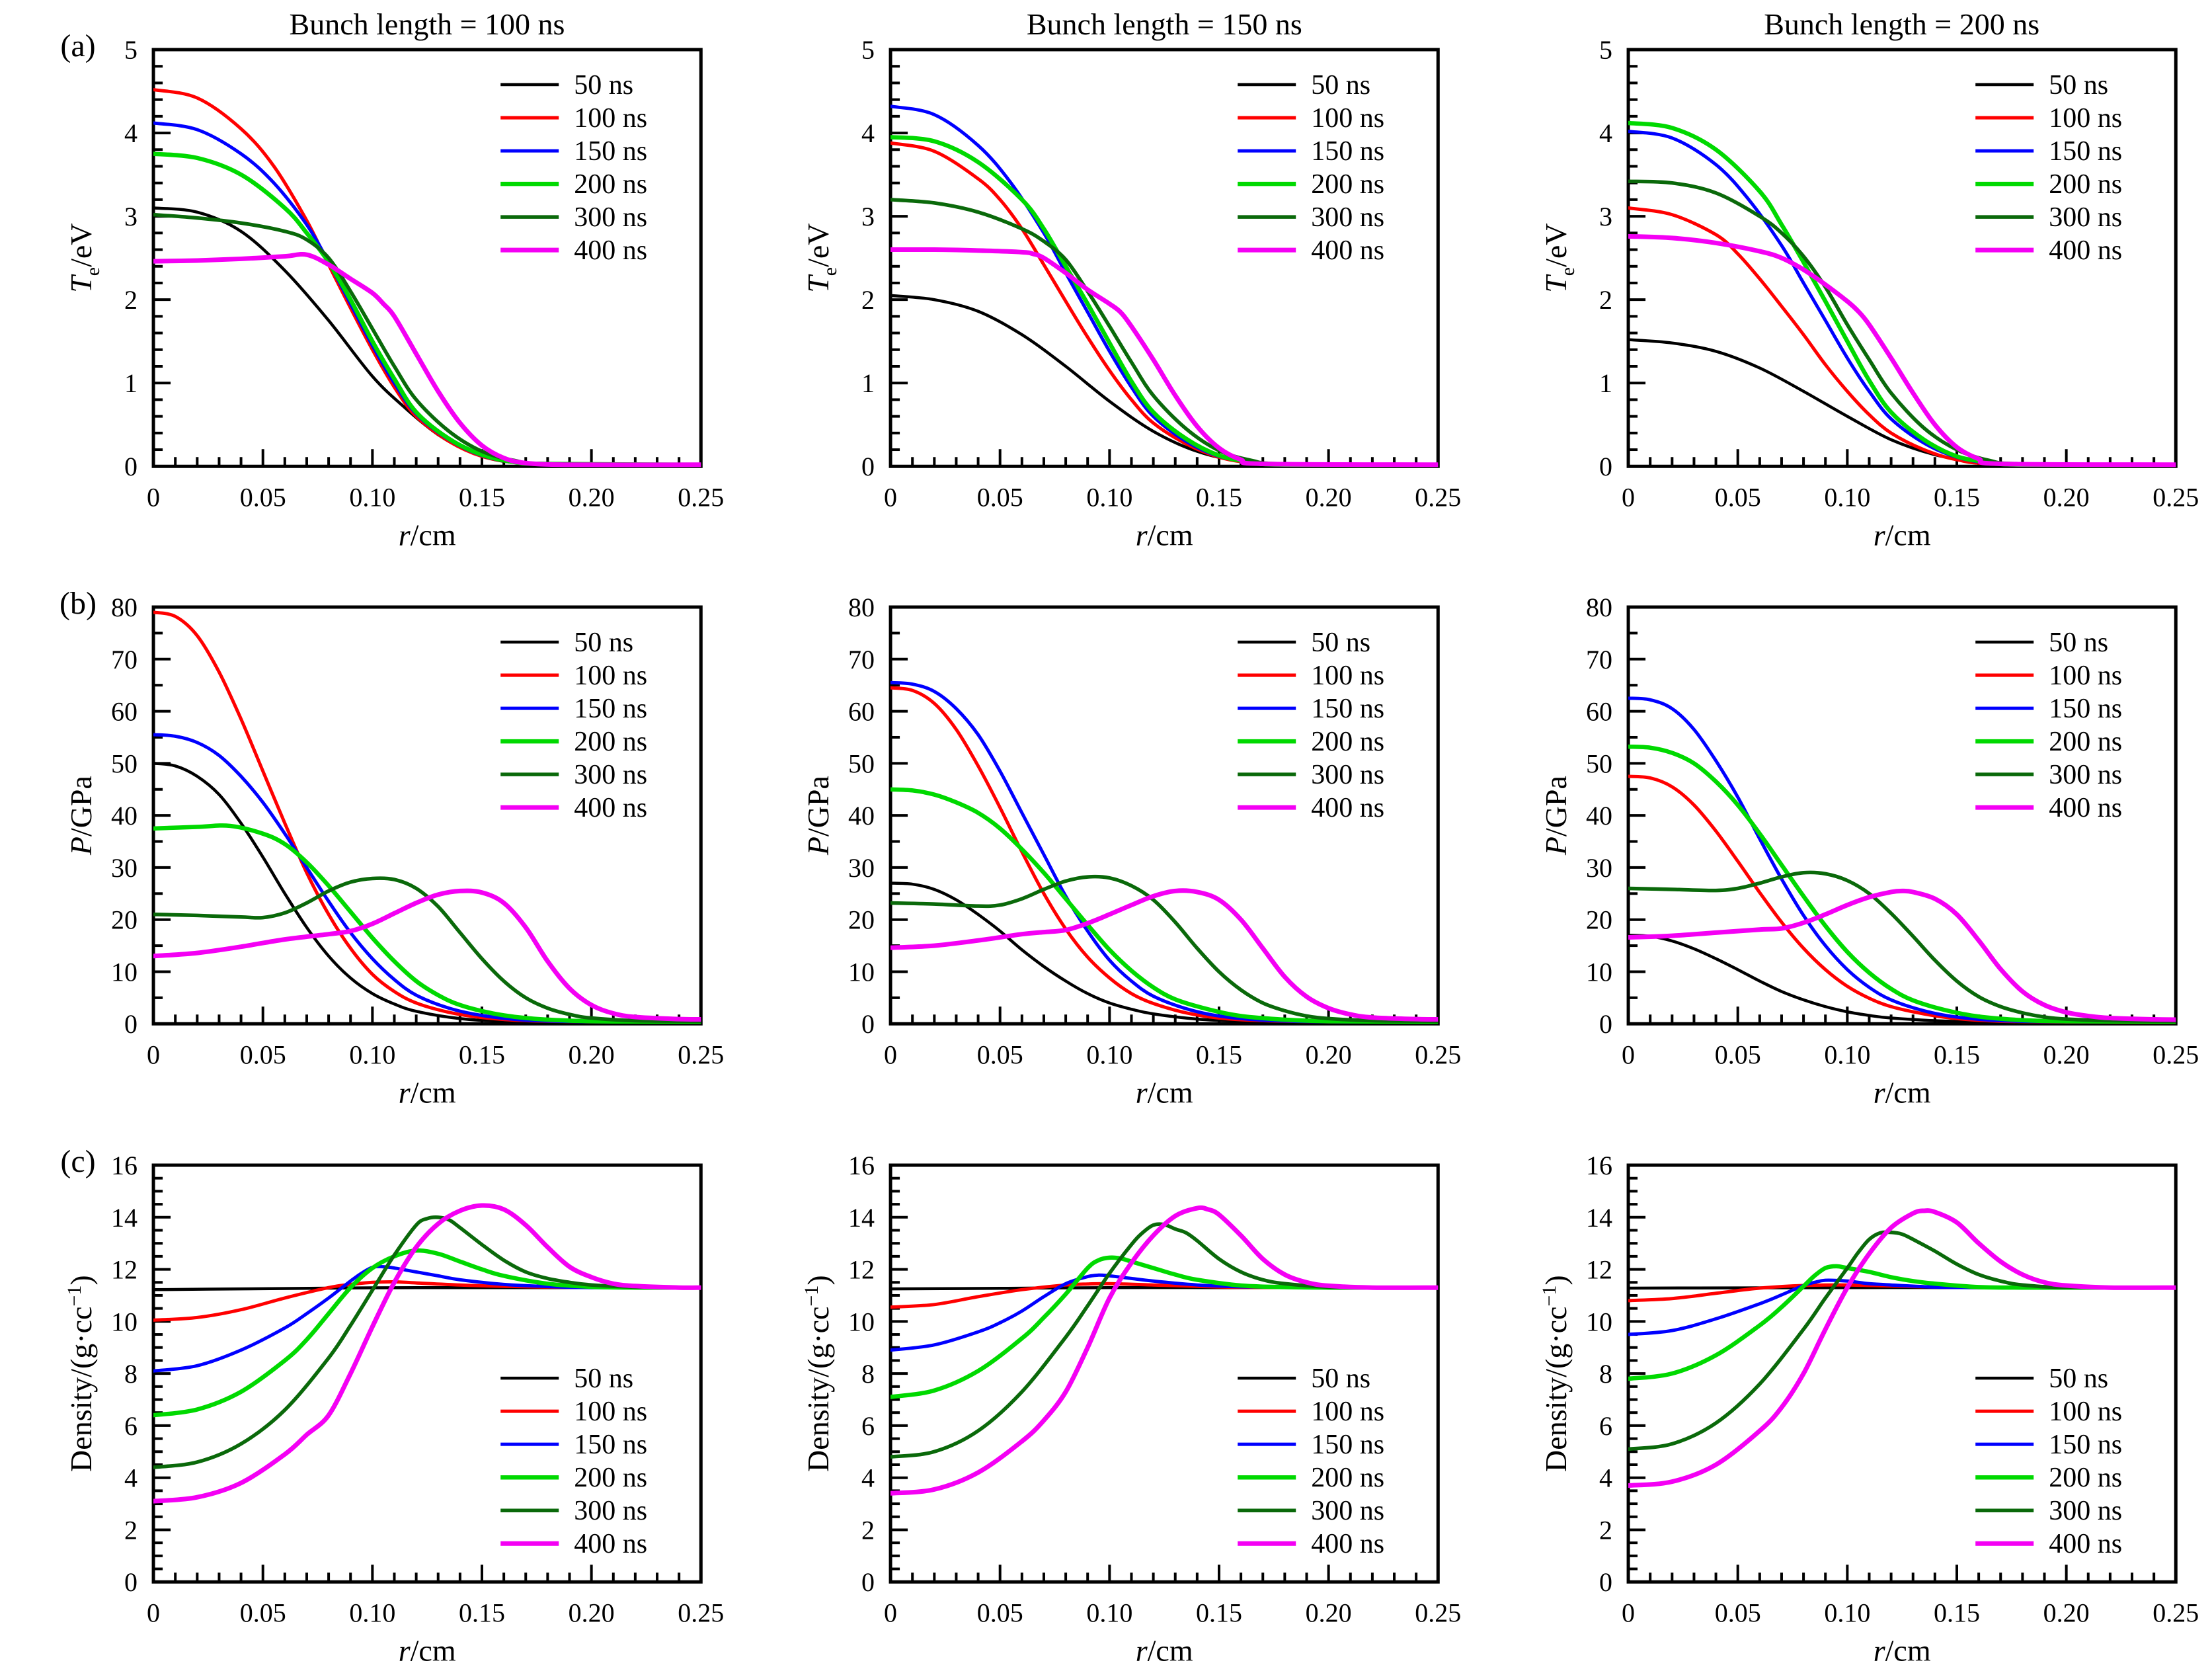  What do you see at coordinates (81, 816) in the screenshot?
I see `y-axis-label: P/GPa` at bounding box center [81, 816].